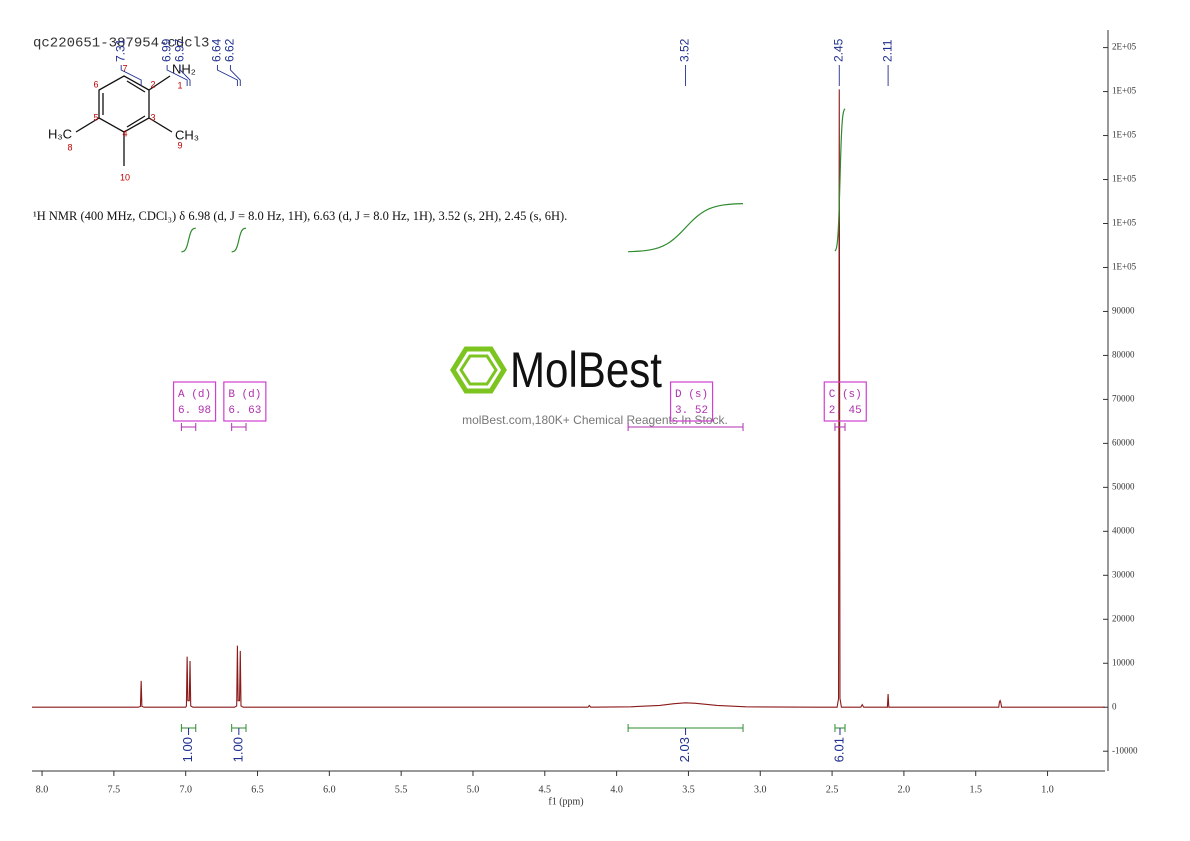 This screenshot has width=1190, height=841. I want to click on x-tick-label: 5.0, so click(473, 789).